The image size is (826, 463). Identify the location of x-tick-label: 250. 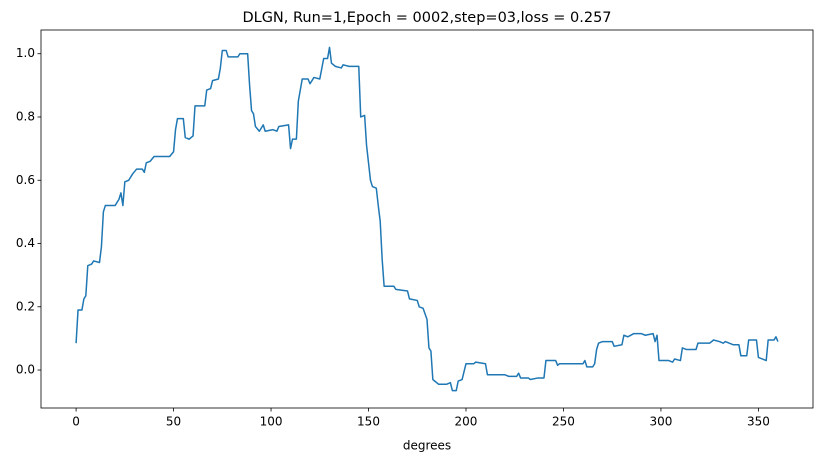
(563, 422).